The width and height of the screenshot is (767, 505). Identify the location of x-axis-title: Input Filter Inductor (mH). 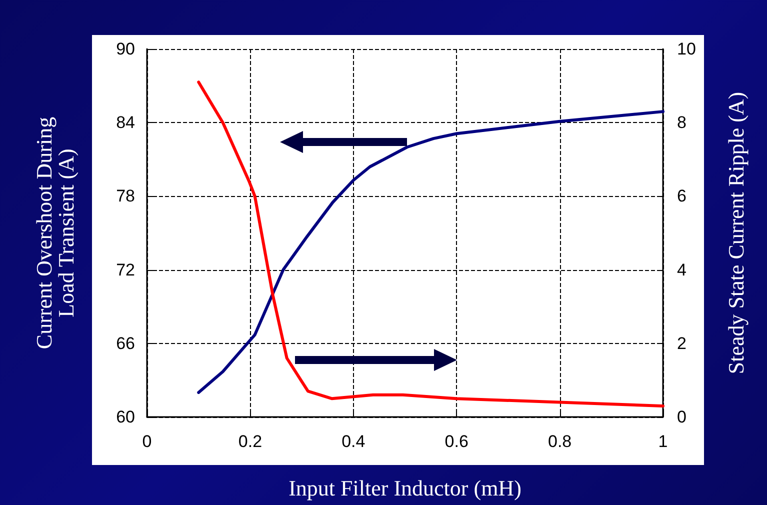
(405, 488).